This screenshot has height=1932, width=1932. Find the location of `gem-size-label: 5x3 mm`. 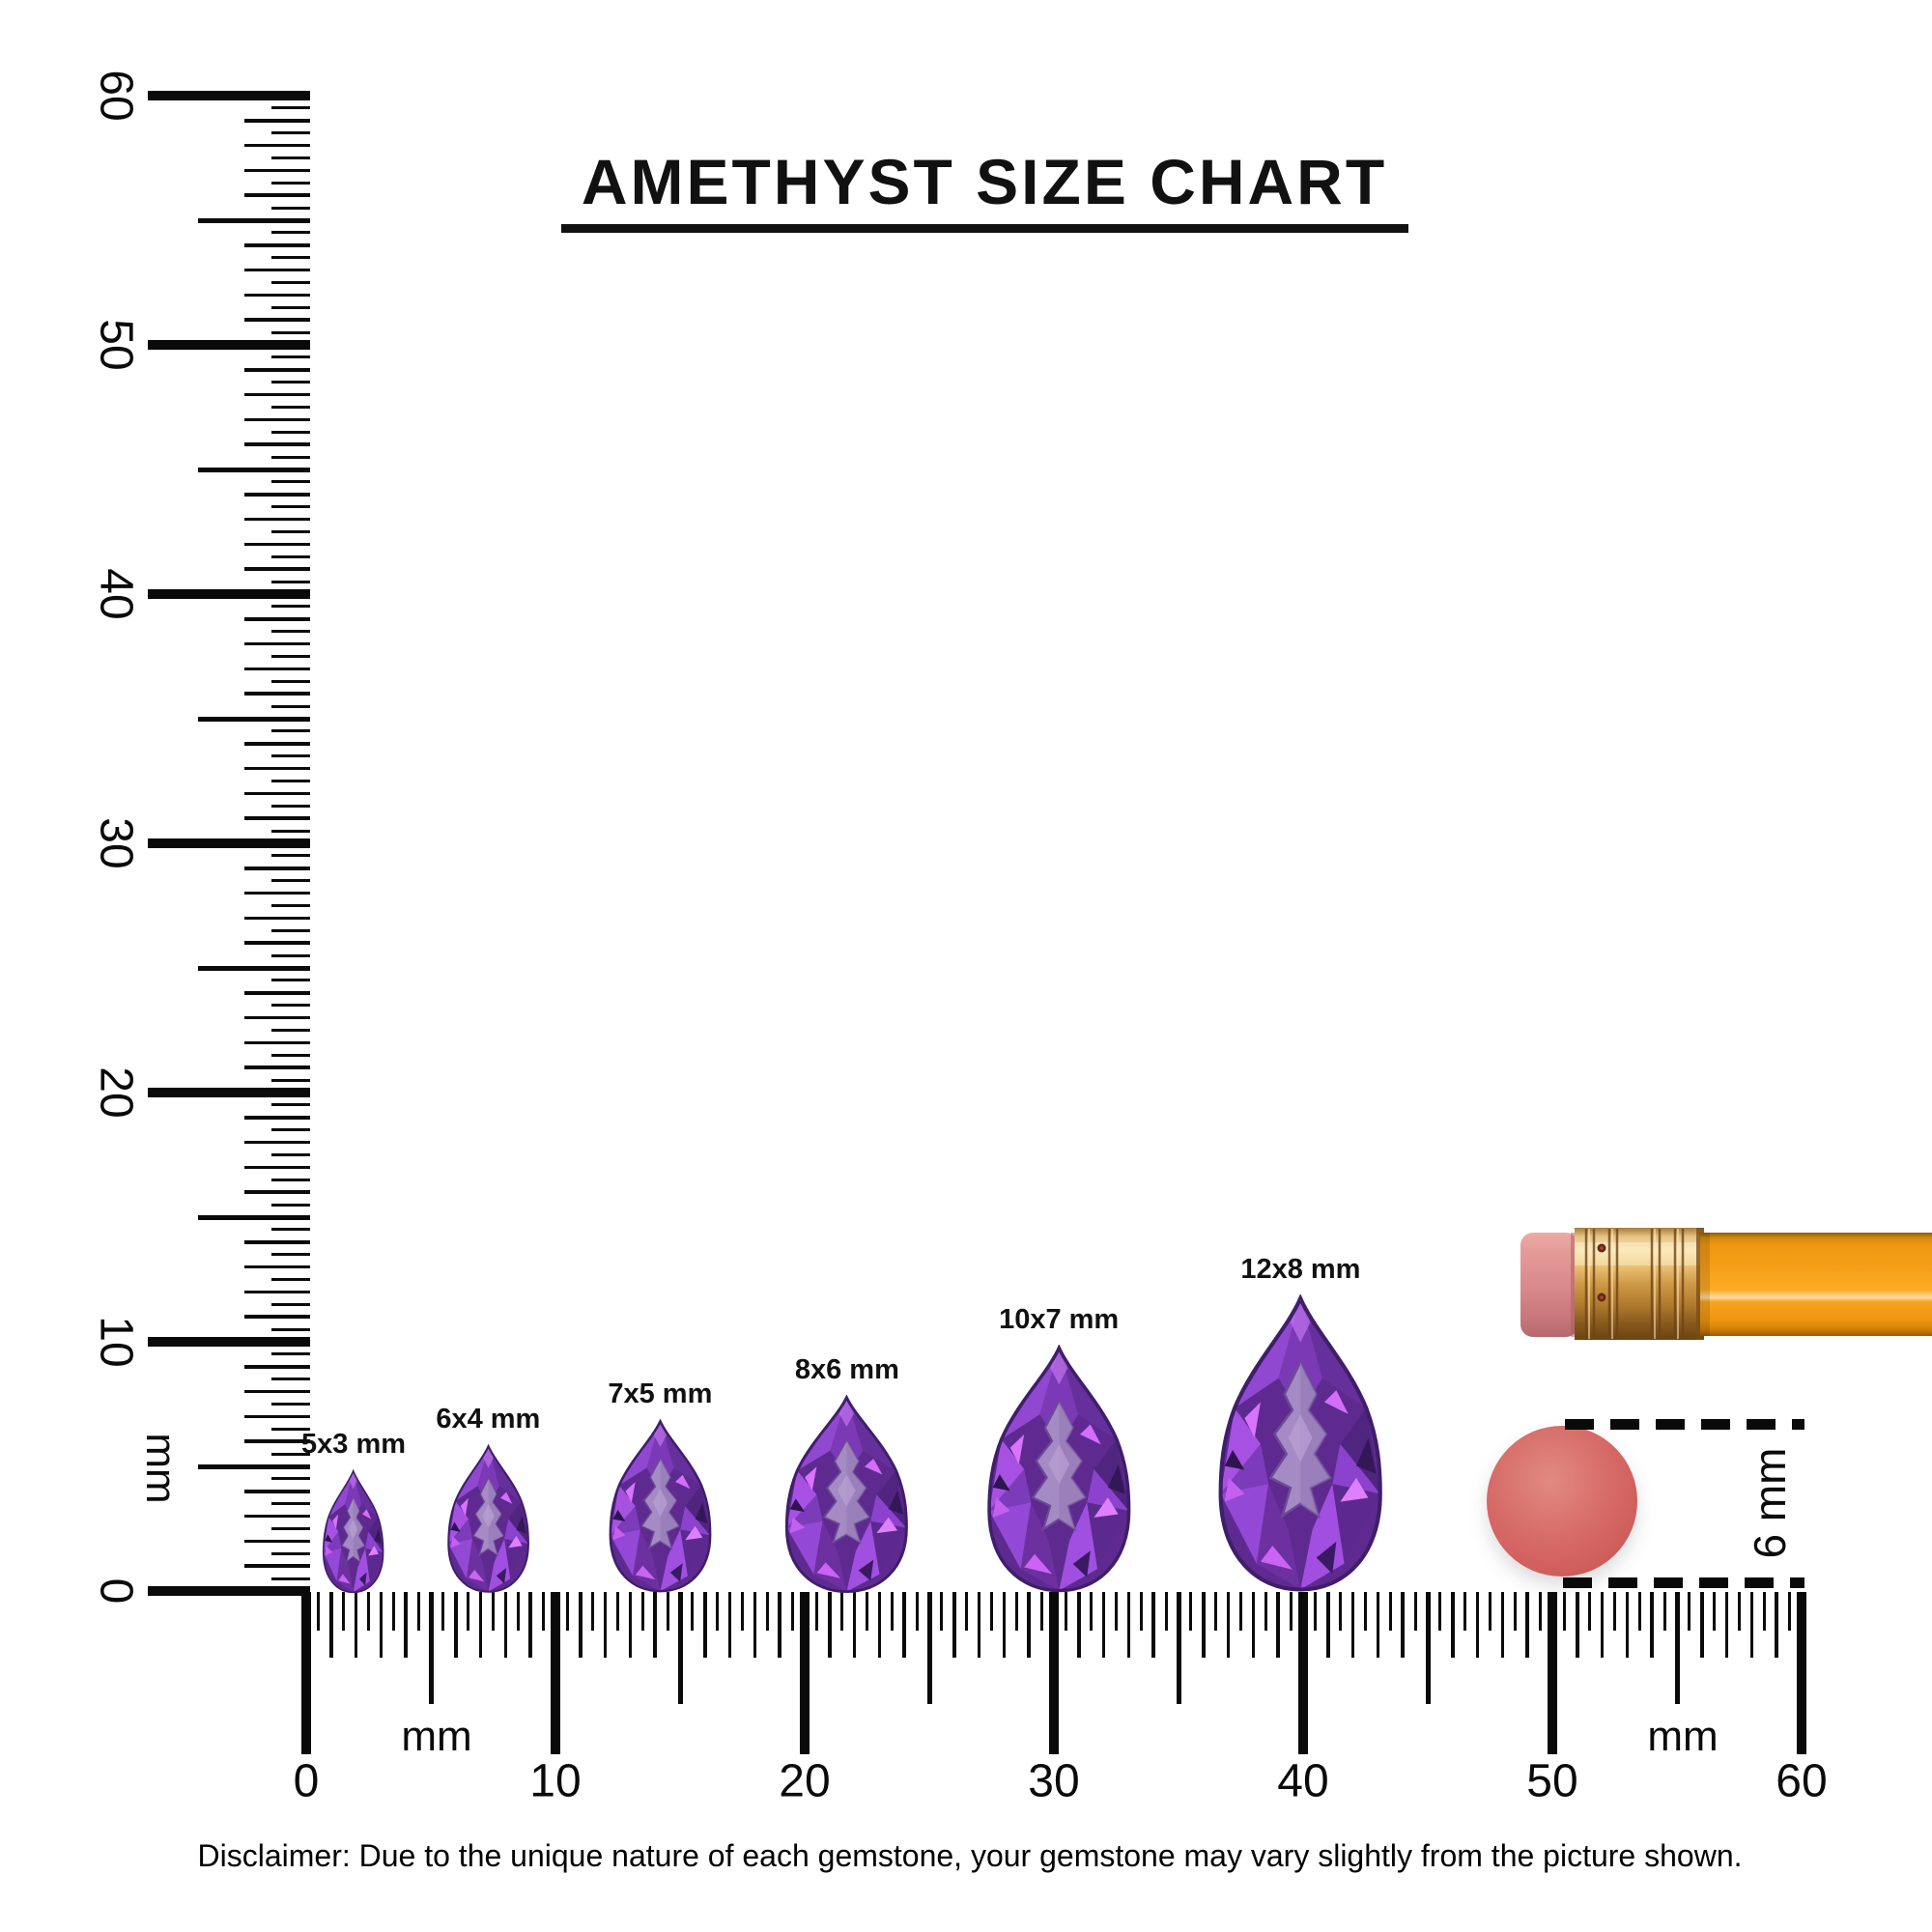

gem-size-label: 5x3 mm is located at coordinates (354, 1444).